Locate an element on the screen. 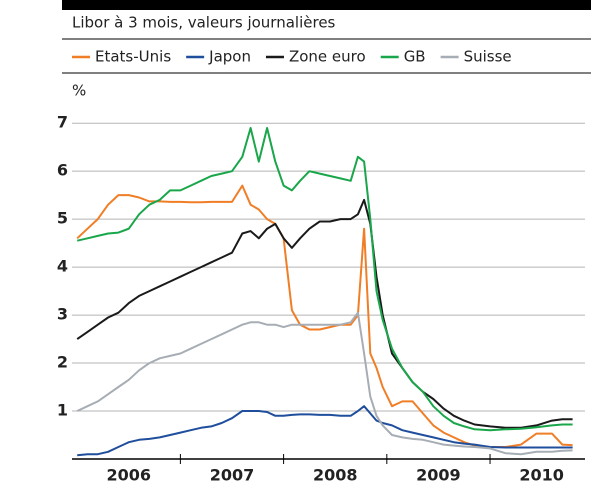  header-bar is located at coordinates (326, 5).